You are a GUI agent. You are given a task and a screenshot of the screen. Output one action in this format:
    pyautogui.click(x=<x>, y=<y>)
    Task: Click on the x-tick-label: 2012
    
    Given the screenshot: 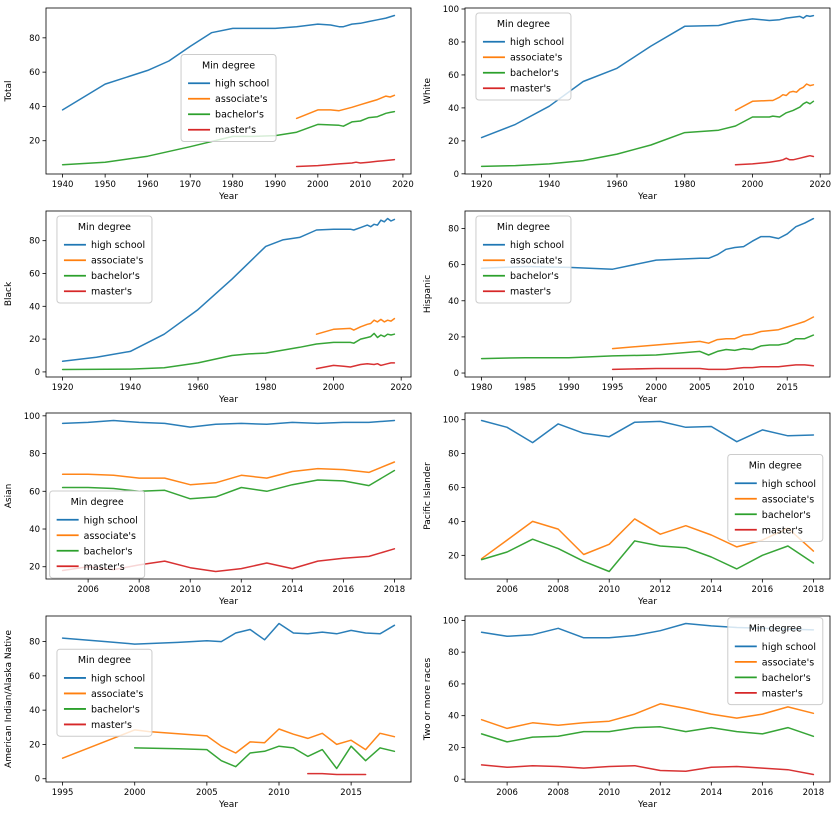 What is the action you would take?
    pyautogui.click(x=660, y=793)
    